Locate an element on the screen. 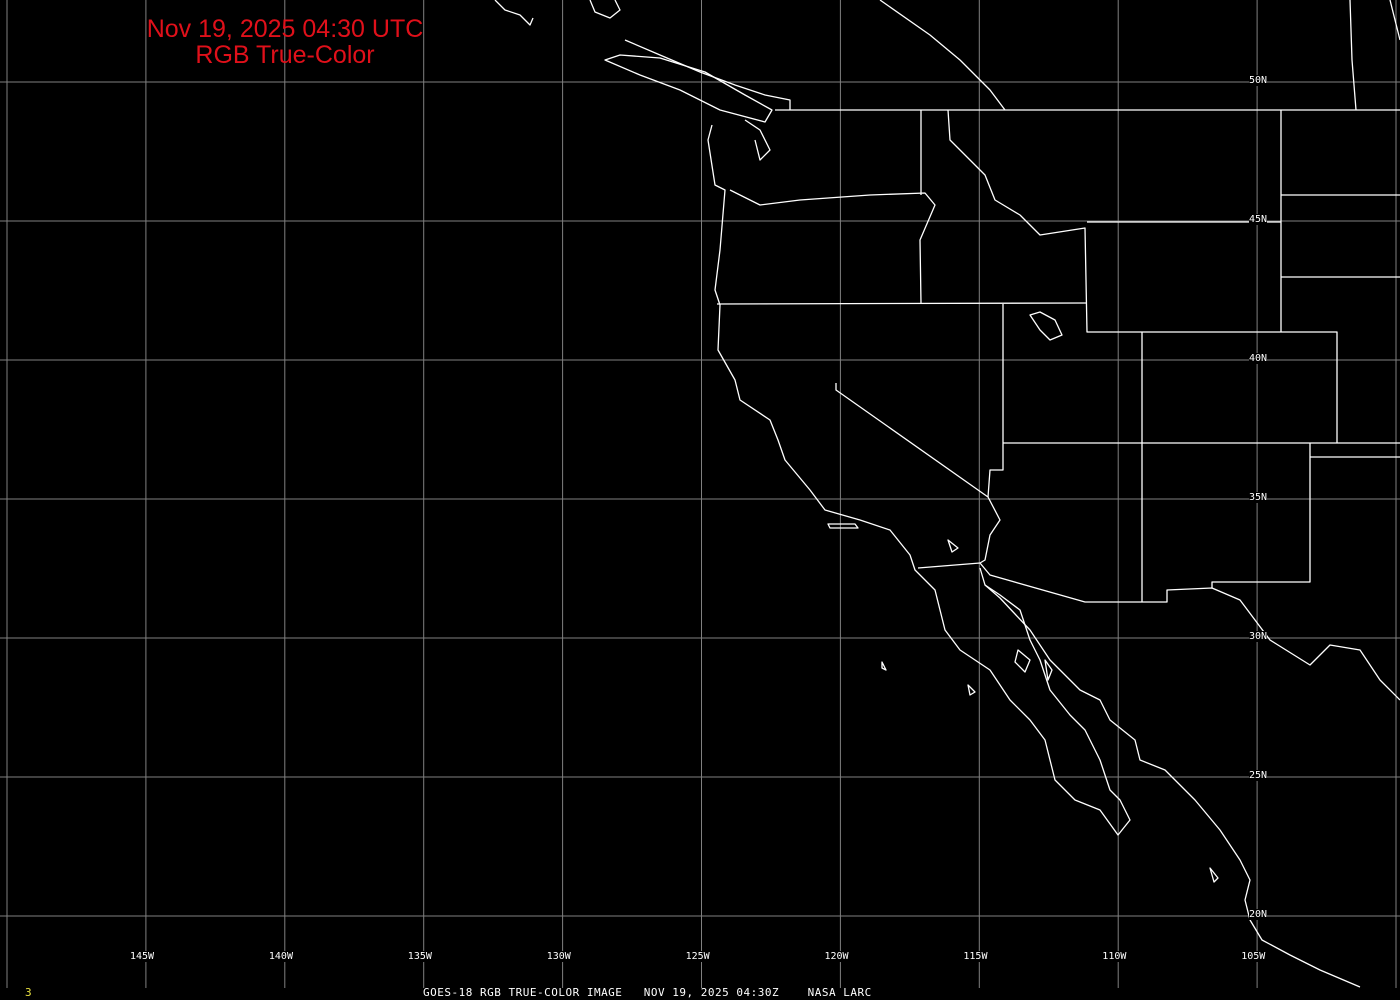 This screenshot has width=1400, height=1000. longitude-label: 120W is located at coordinates (836, 956).